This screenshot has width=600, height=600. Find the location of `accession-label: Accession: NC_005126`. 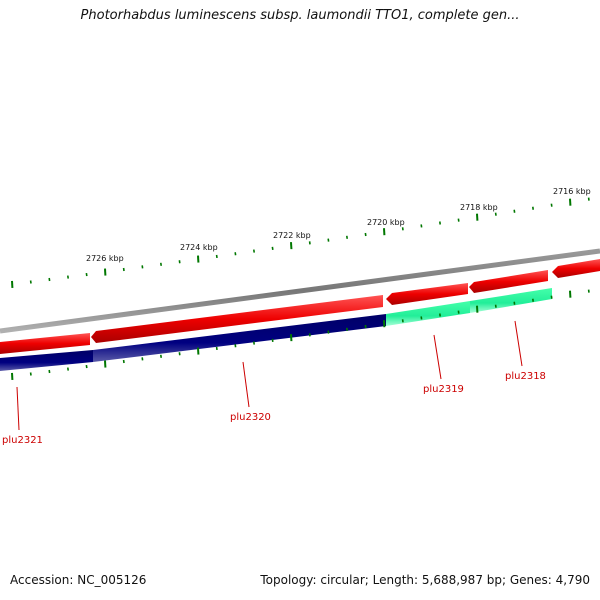

accession-label: Accession: NC_005126 is located at coordinates (78, 580).